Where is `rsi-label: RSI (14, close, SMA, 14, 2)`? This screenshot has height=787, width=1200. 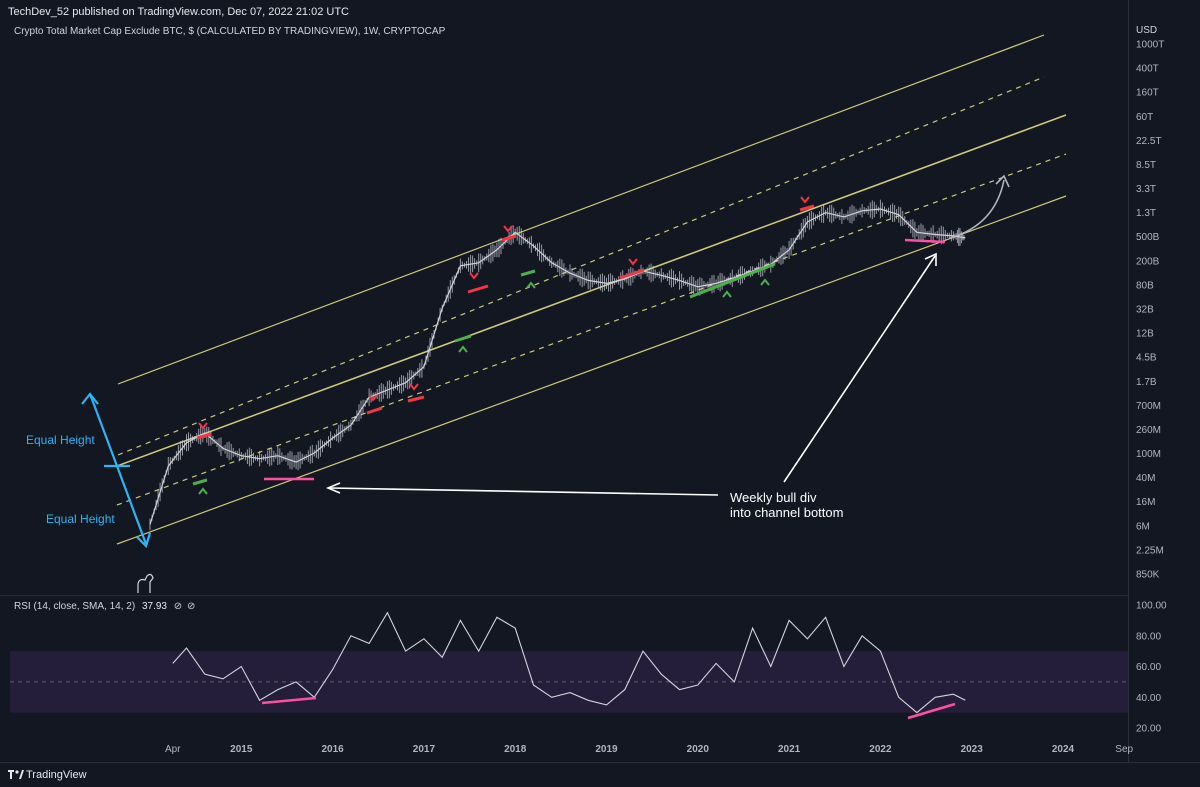 rsi-label: RSI (14, close, SMA, 14, 2) is located at coordinates (75, 606).